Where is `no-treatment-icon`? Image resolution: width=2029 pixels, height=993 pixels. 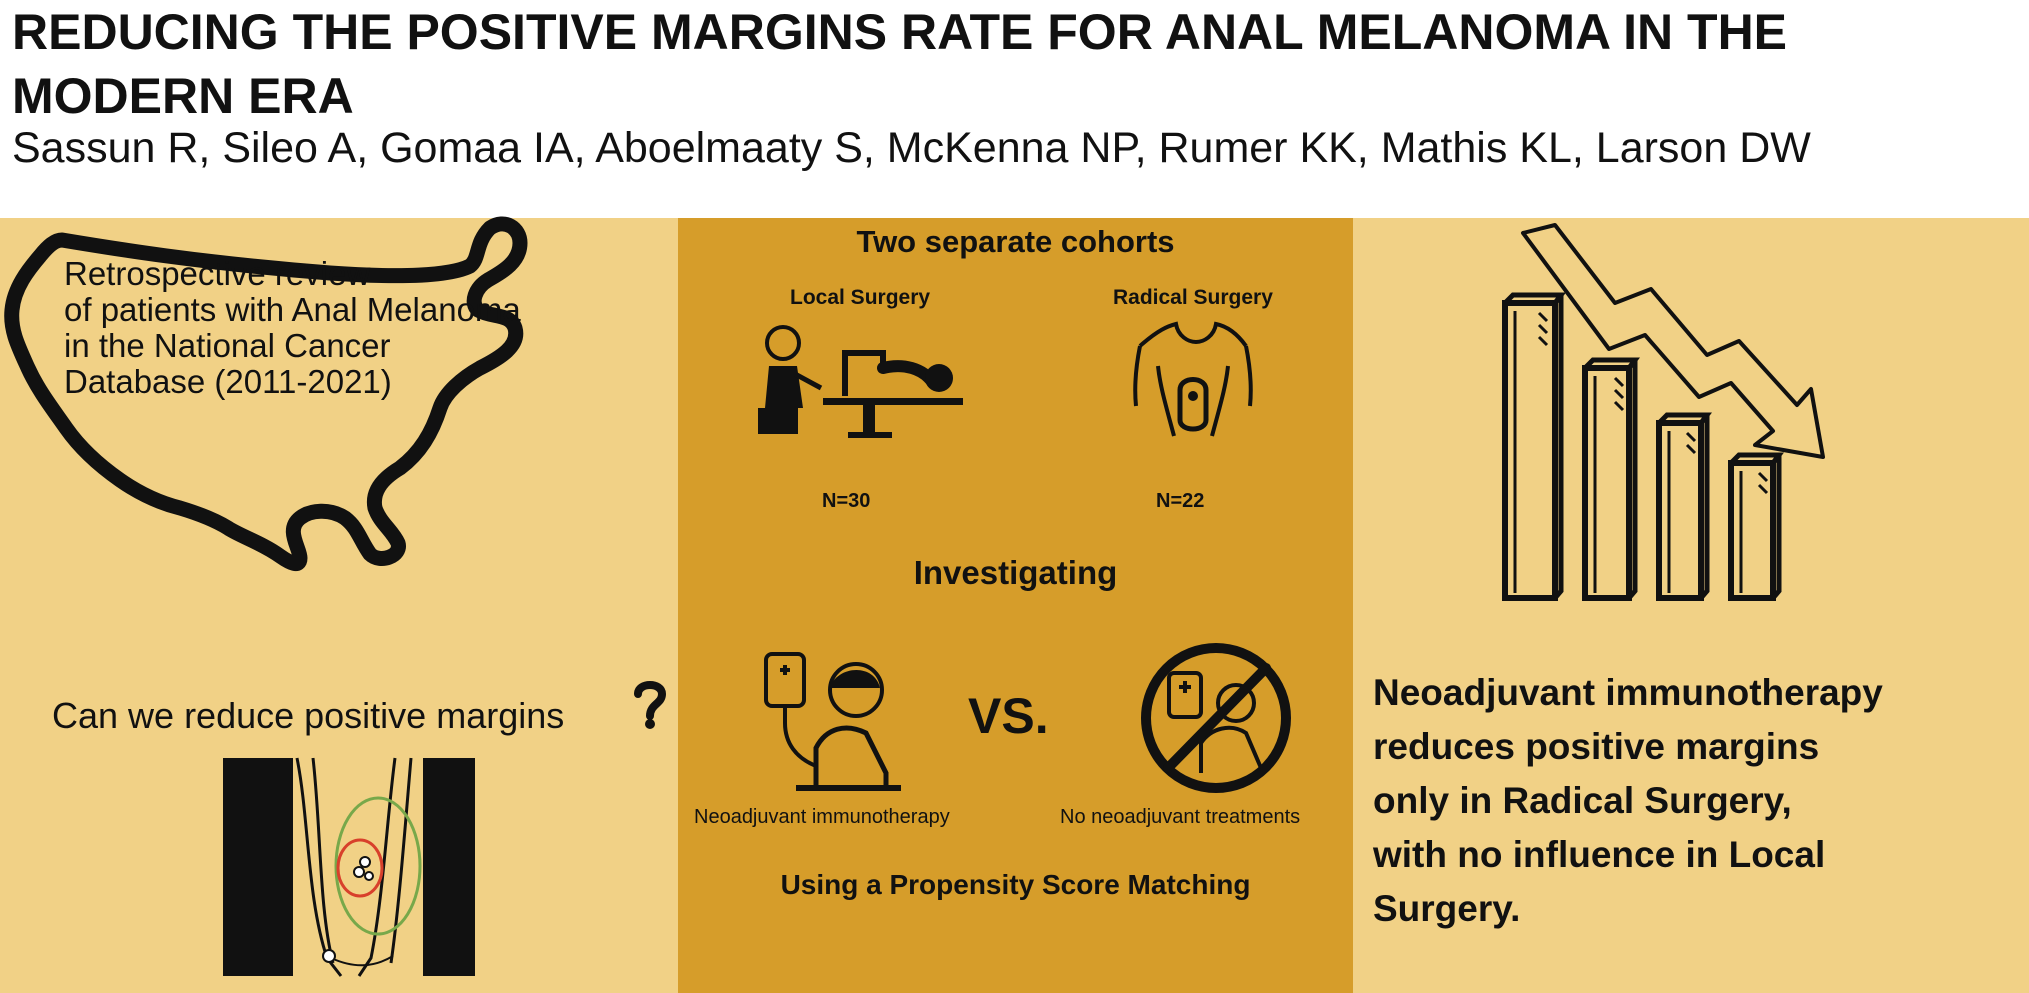
no-treatment-icon is located at coordinates (1216, 718).